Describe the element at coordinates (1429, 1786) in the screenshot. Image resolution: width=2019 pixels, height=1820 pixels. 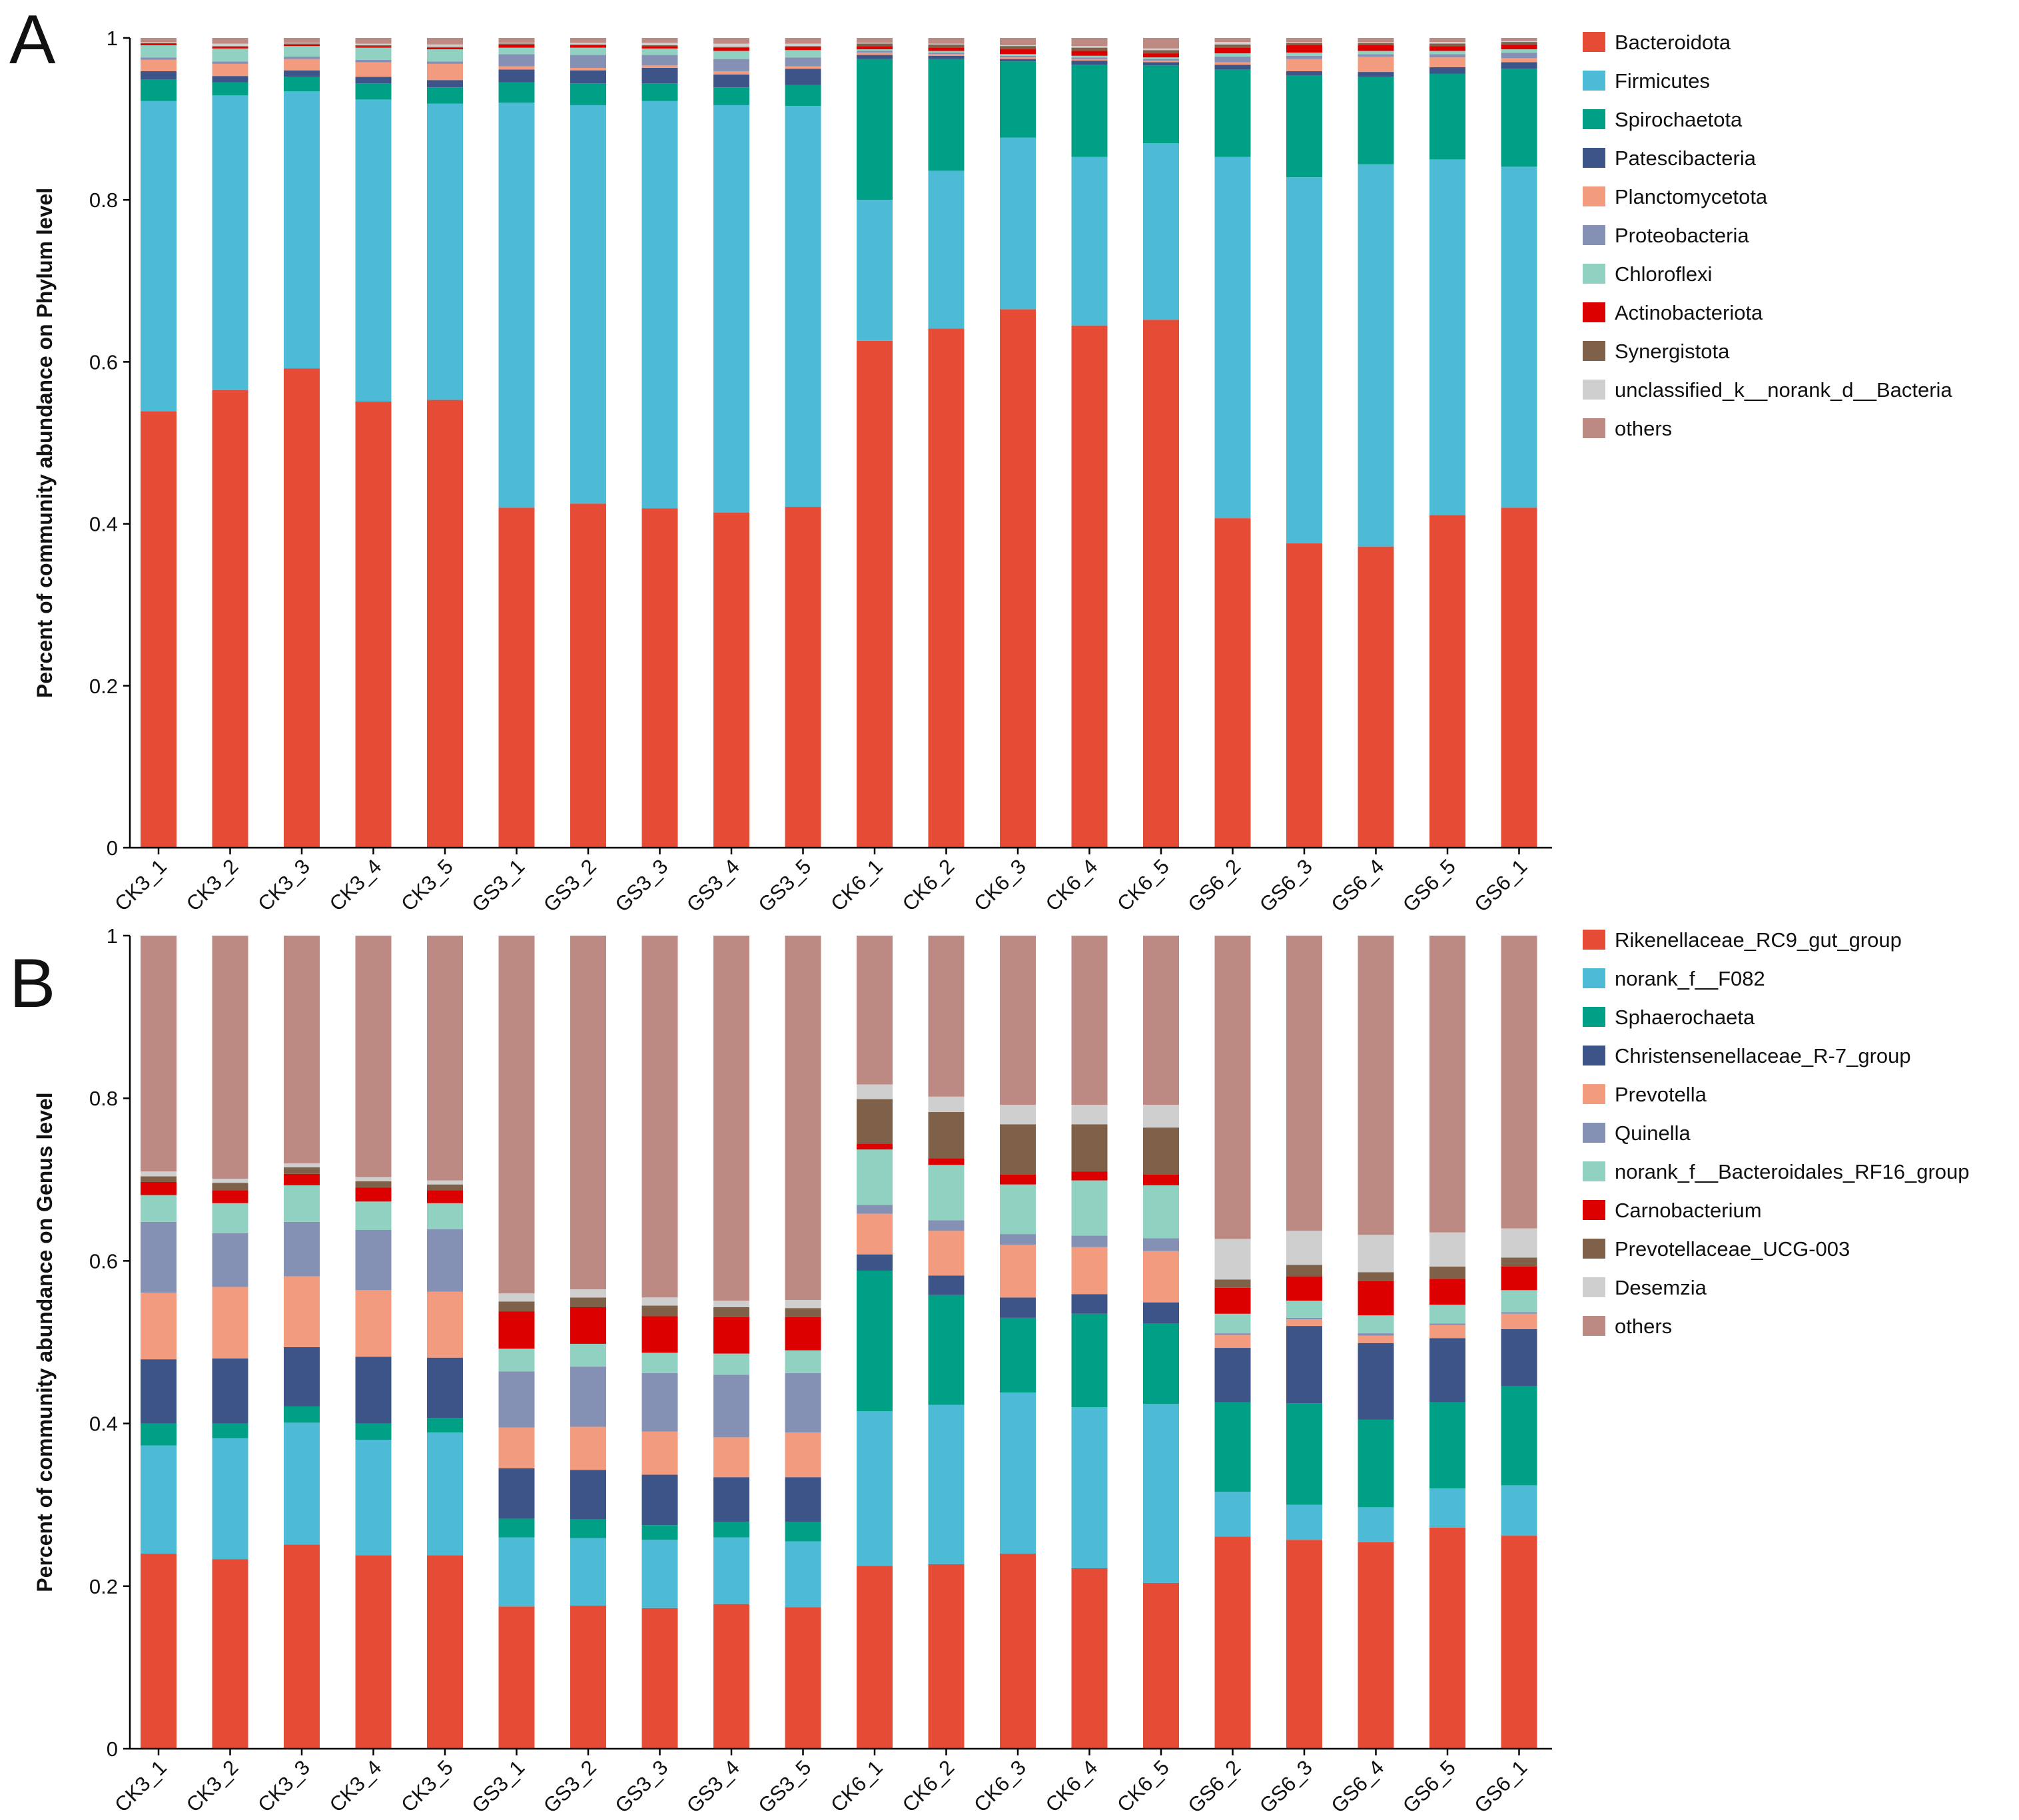
I see `x-tick-label: GS6_5` at that location.